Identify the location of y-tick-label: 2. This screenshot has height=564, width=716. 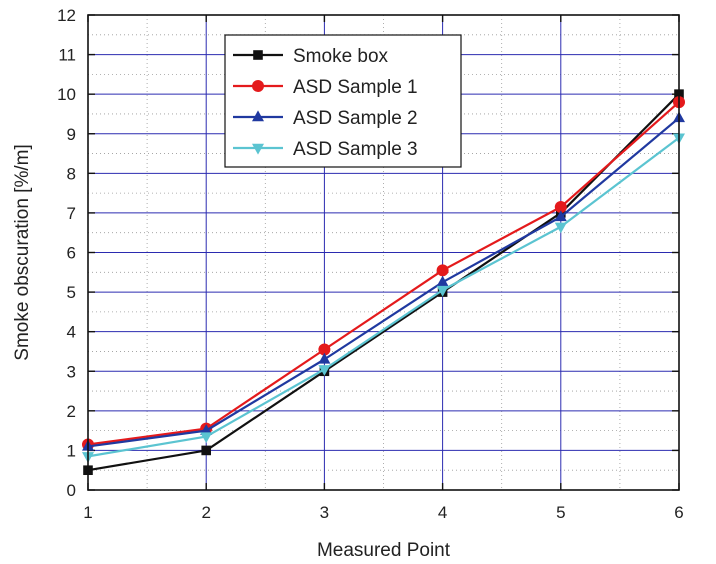
(71, 411).